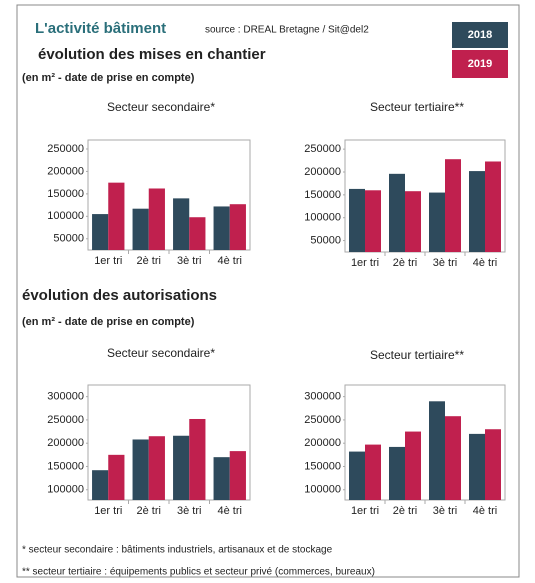 The height and width of the screenshot is (583, 535). I want to click on legend-label: 2019, so click(480, 64).